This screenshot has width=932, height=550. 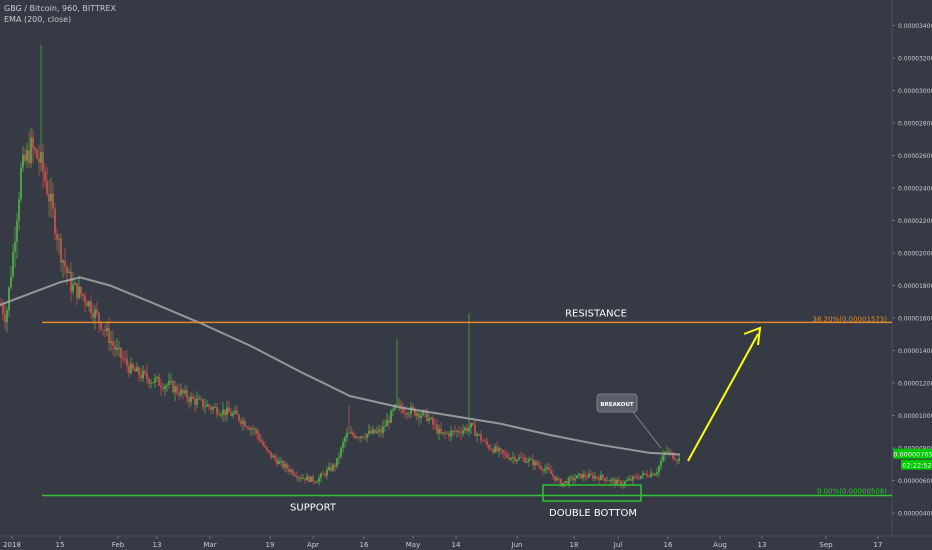 What do you see at coordinates (915, 26) in the screenshot?
I see `y-tick-label: 0.00003400` at bounding box center [915, 26].